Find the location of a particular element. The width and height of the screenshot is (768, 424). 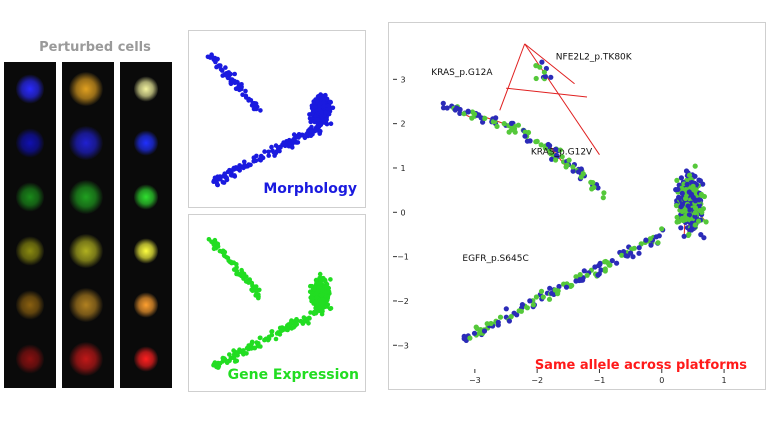

allele-annotation: NFE2L2_p.TK80K is located at coordinates (594, 57).